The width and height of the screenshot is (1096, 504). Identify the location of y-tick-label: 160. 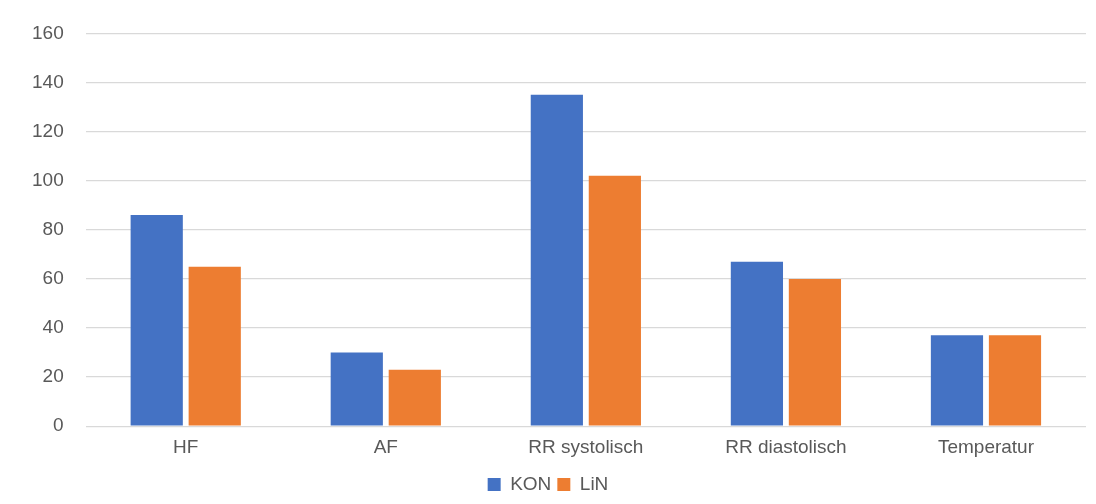
(48, 32).